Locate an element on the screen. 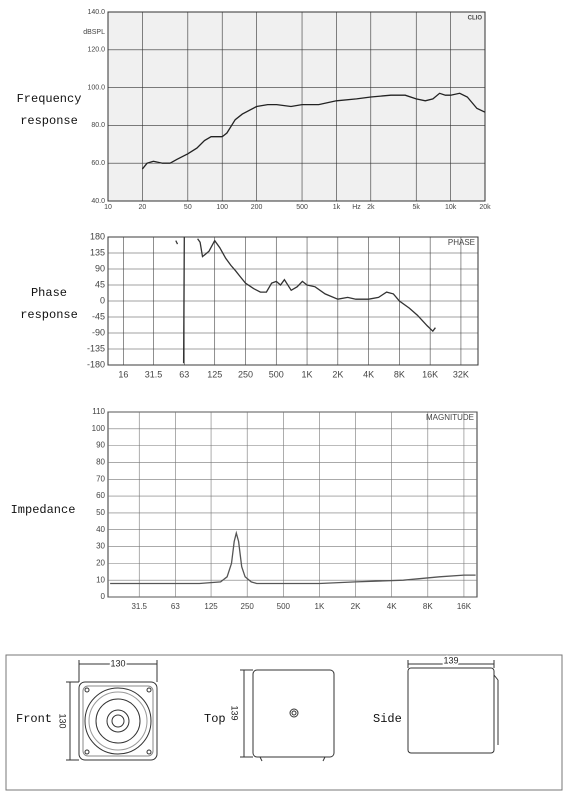 The image size is (568, 798). front-width: 130 is located at coordinates (117, 663).